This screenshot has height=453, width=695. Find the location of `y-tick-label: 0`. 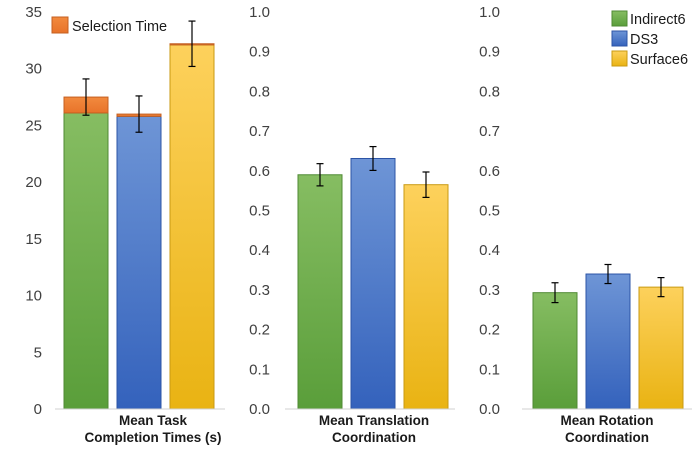

y-tick-label: 0 is located at coordinates (38, 409).